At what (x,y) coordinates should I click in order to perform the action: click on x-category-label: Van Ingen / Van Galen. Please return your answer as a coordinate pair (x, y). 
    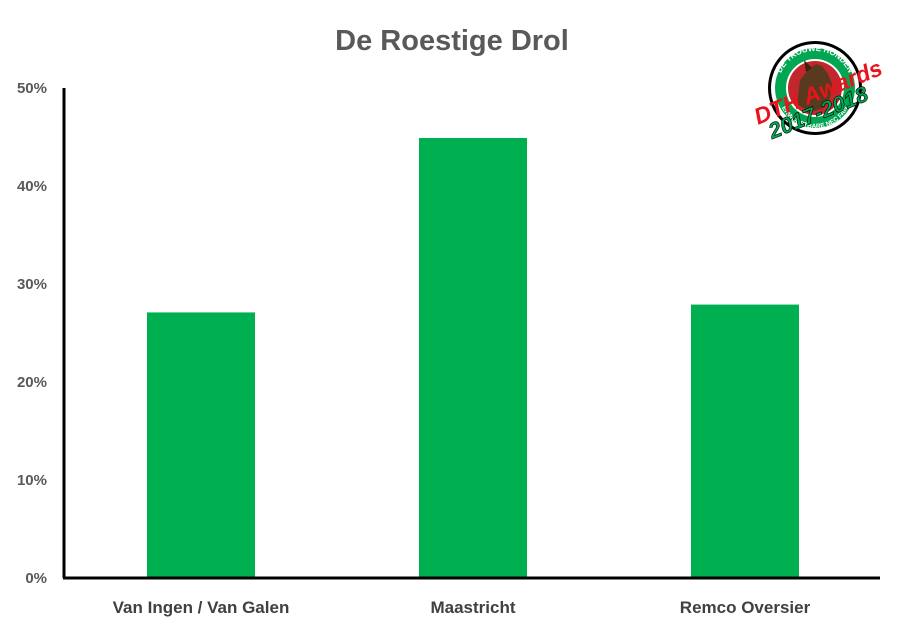
    Looking at the image, I should click on (201, 607).